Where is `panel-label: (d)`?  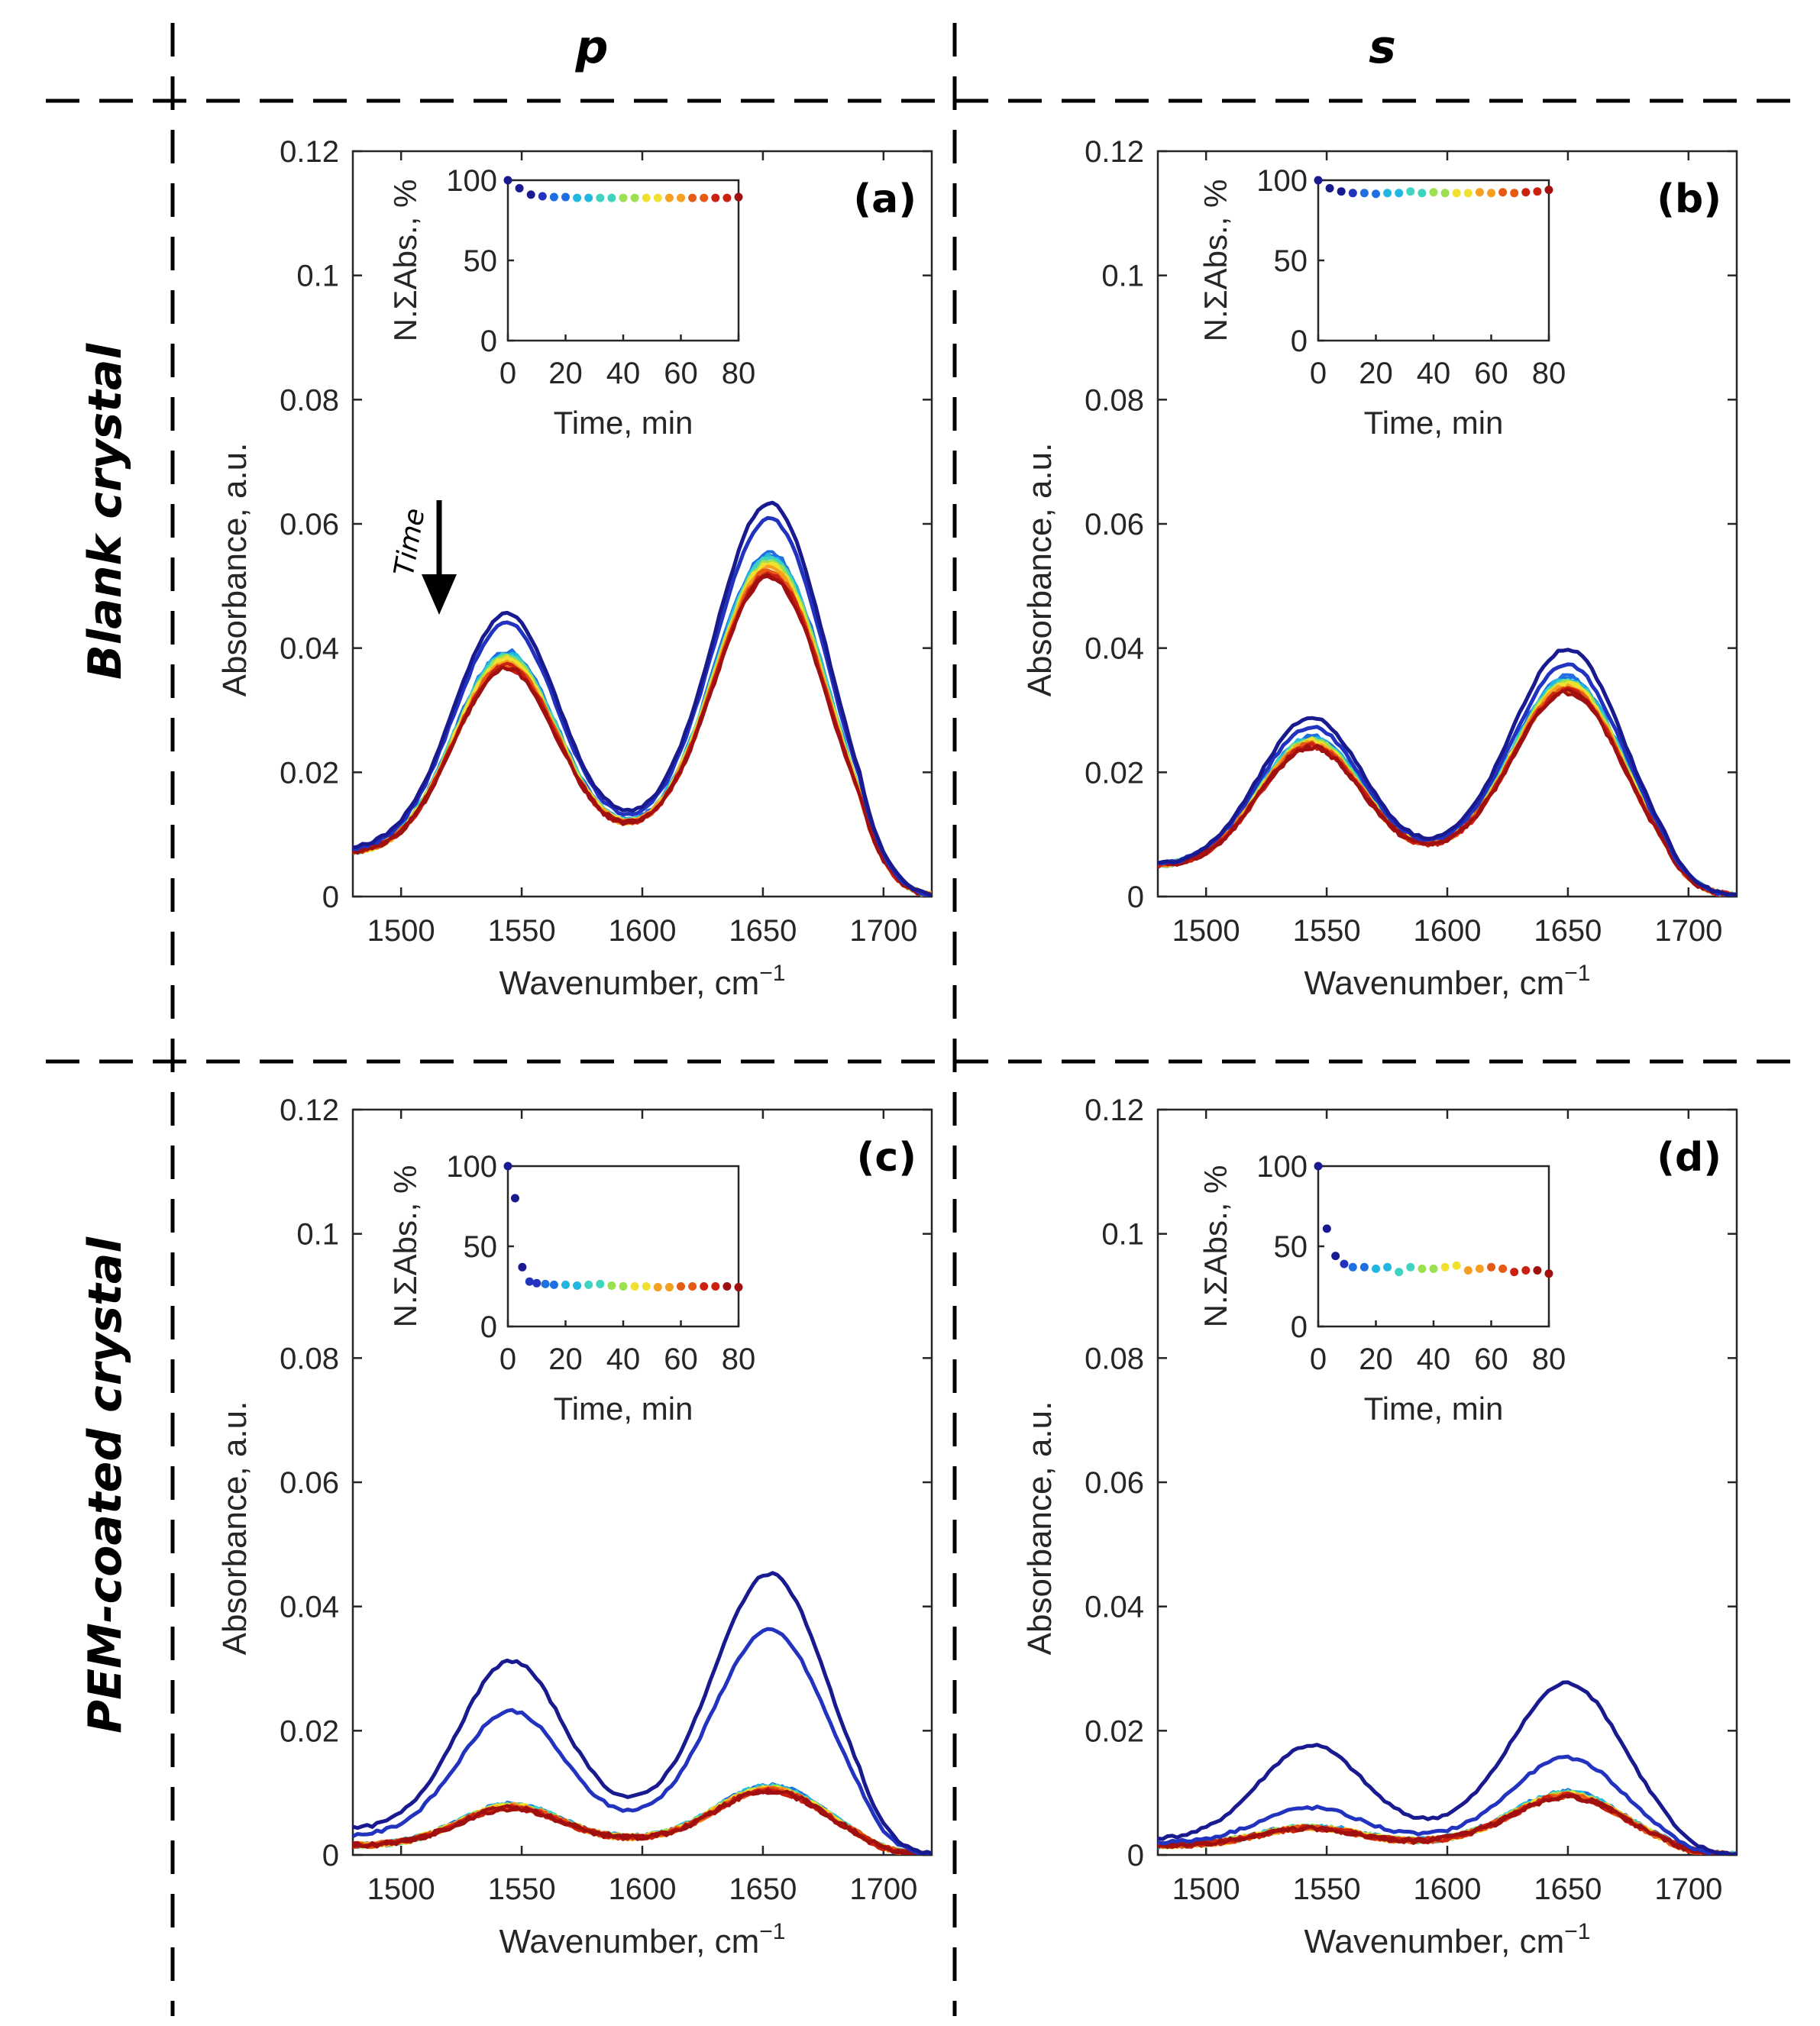
panel-label: (d) is located at coordinates (1689, 1158).